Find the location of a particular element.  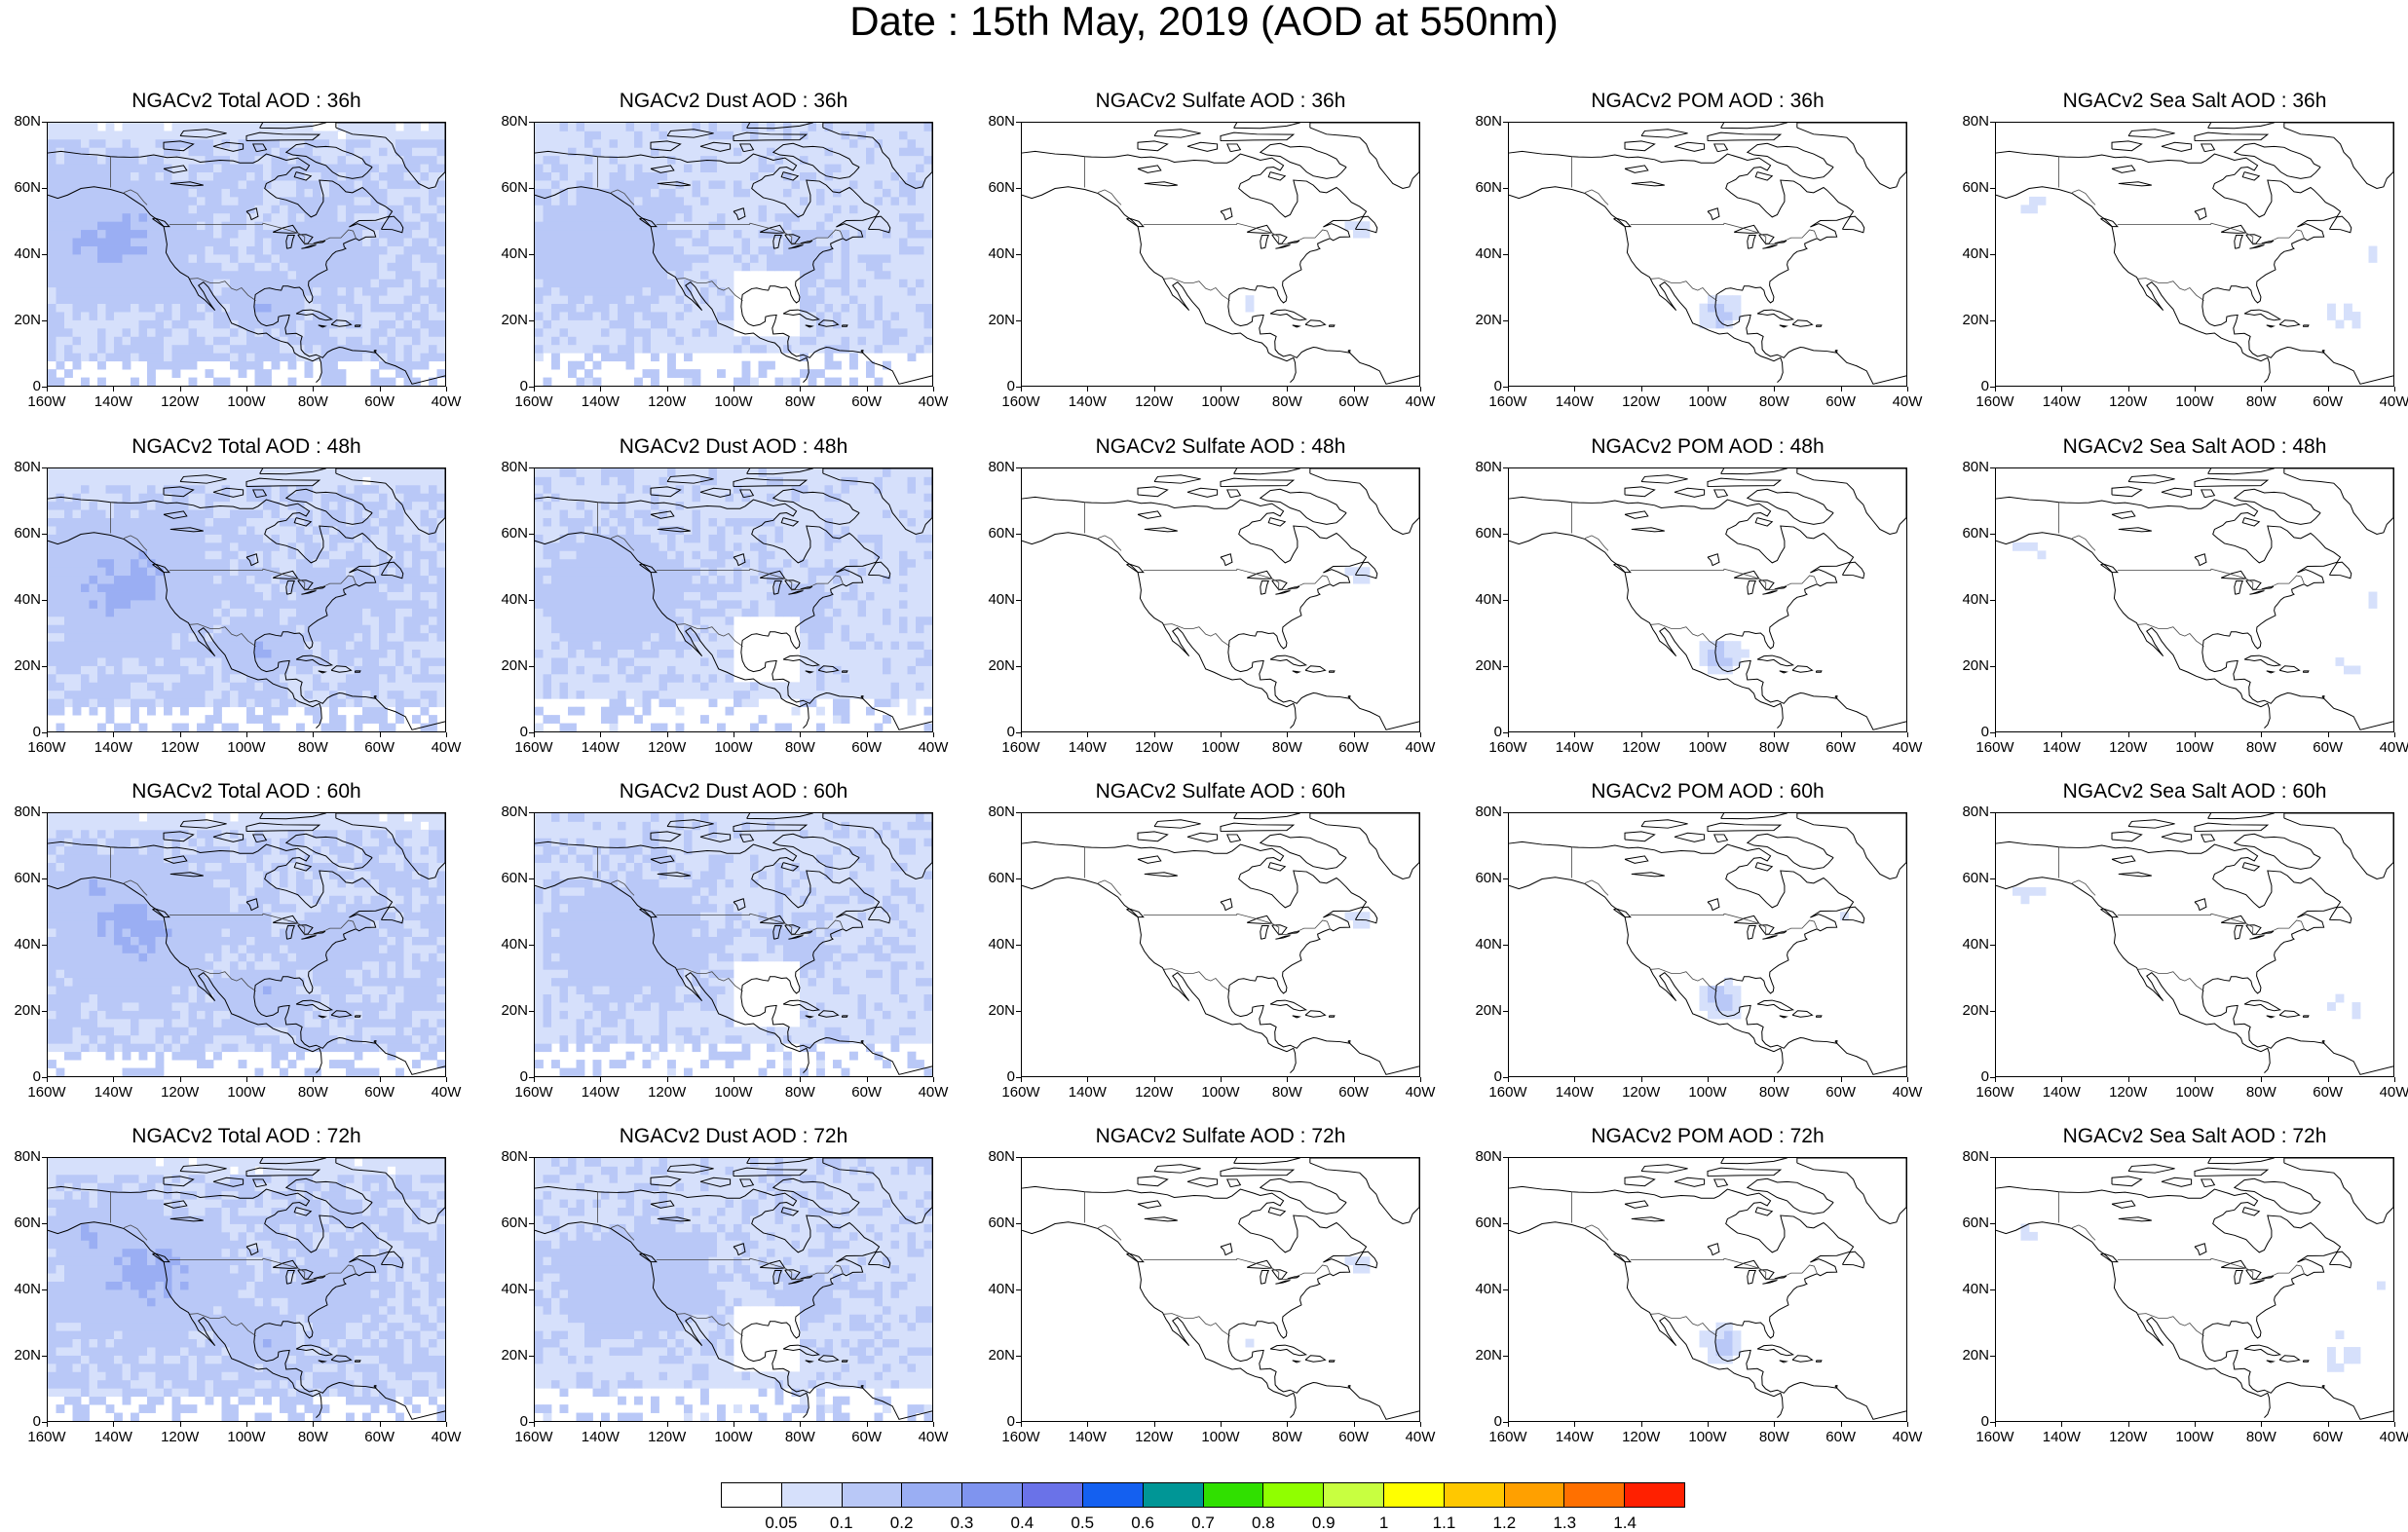

panel-title: NGACv2 Total AOD : 48h is located at coordinates (246, 447).